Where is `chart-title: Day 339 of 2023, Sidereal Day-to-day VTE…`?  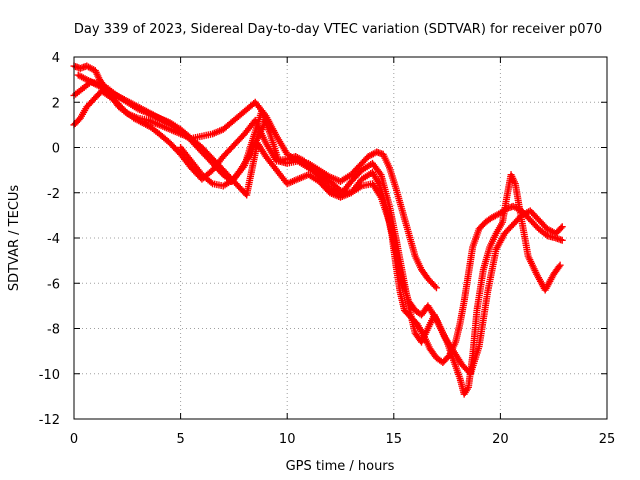
chart-title: Day 339 of 2023, Sidereal Day-to-day VTE… is located at coordinates (338, 29).